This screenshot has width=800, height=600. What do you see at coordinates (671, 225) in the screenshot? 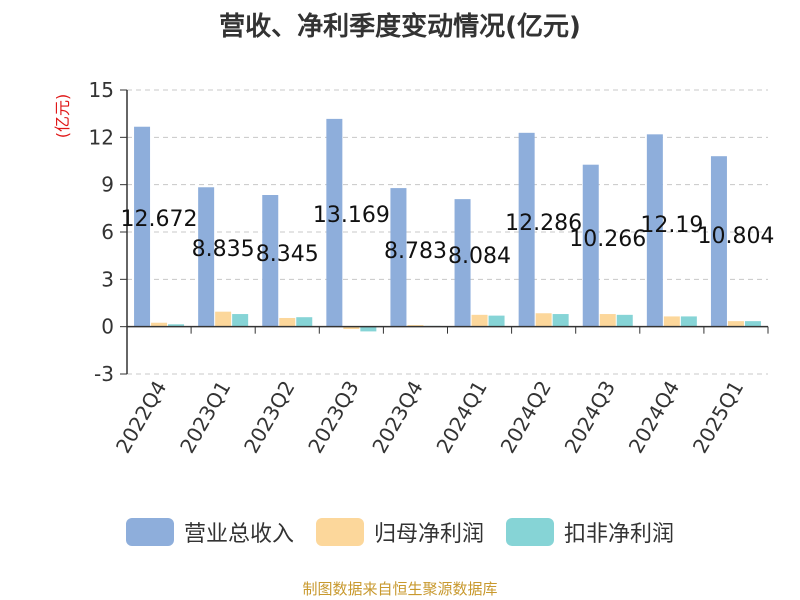
I see `data-label: 12.19` at bounding box center [671, 225].